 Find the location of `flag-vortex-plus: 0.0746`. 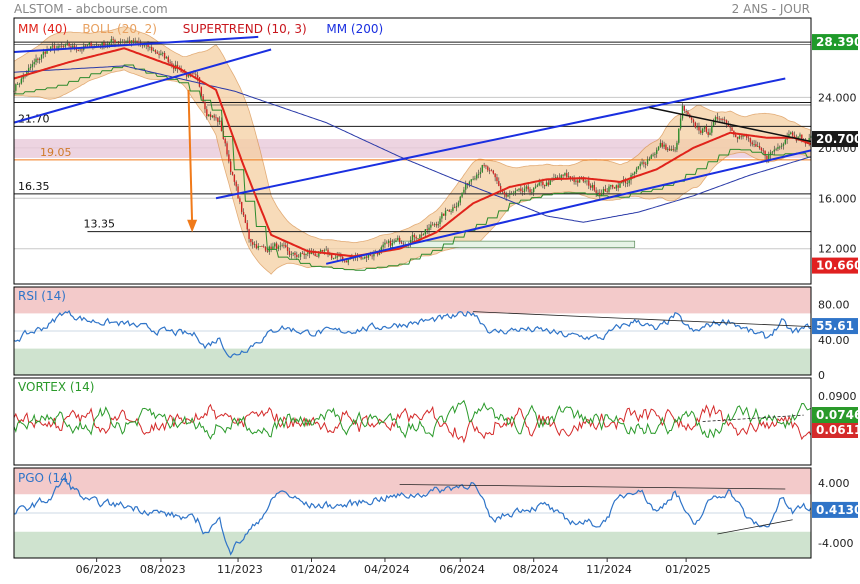

flag-vortex-plus: 0.0746 is located at coordinates (836, 415).